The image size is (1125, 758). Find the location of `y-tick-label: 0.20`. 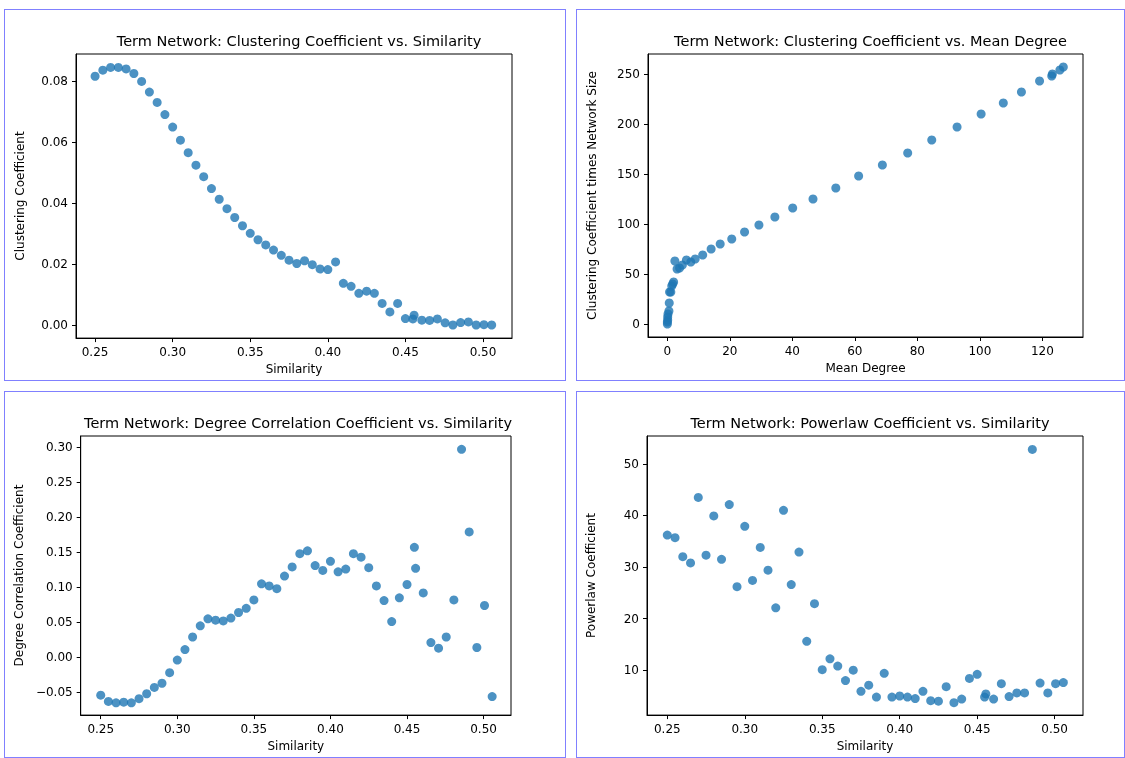

y-tick-label: 0.20 is located at coordinates (59, 517).